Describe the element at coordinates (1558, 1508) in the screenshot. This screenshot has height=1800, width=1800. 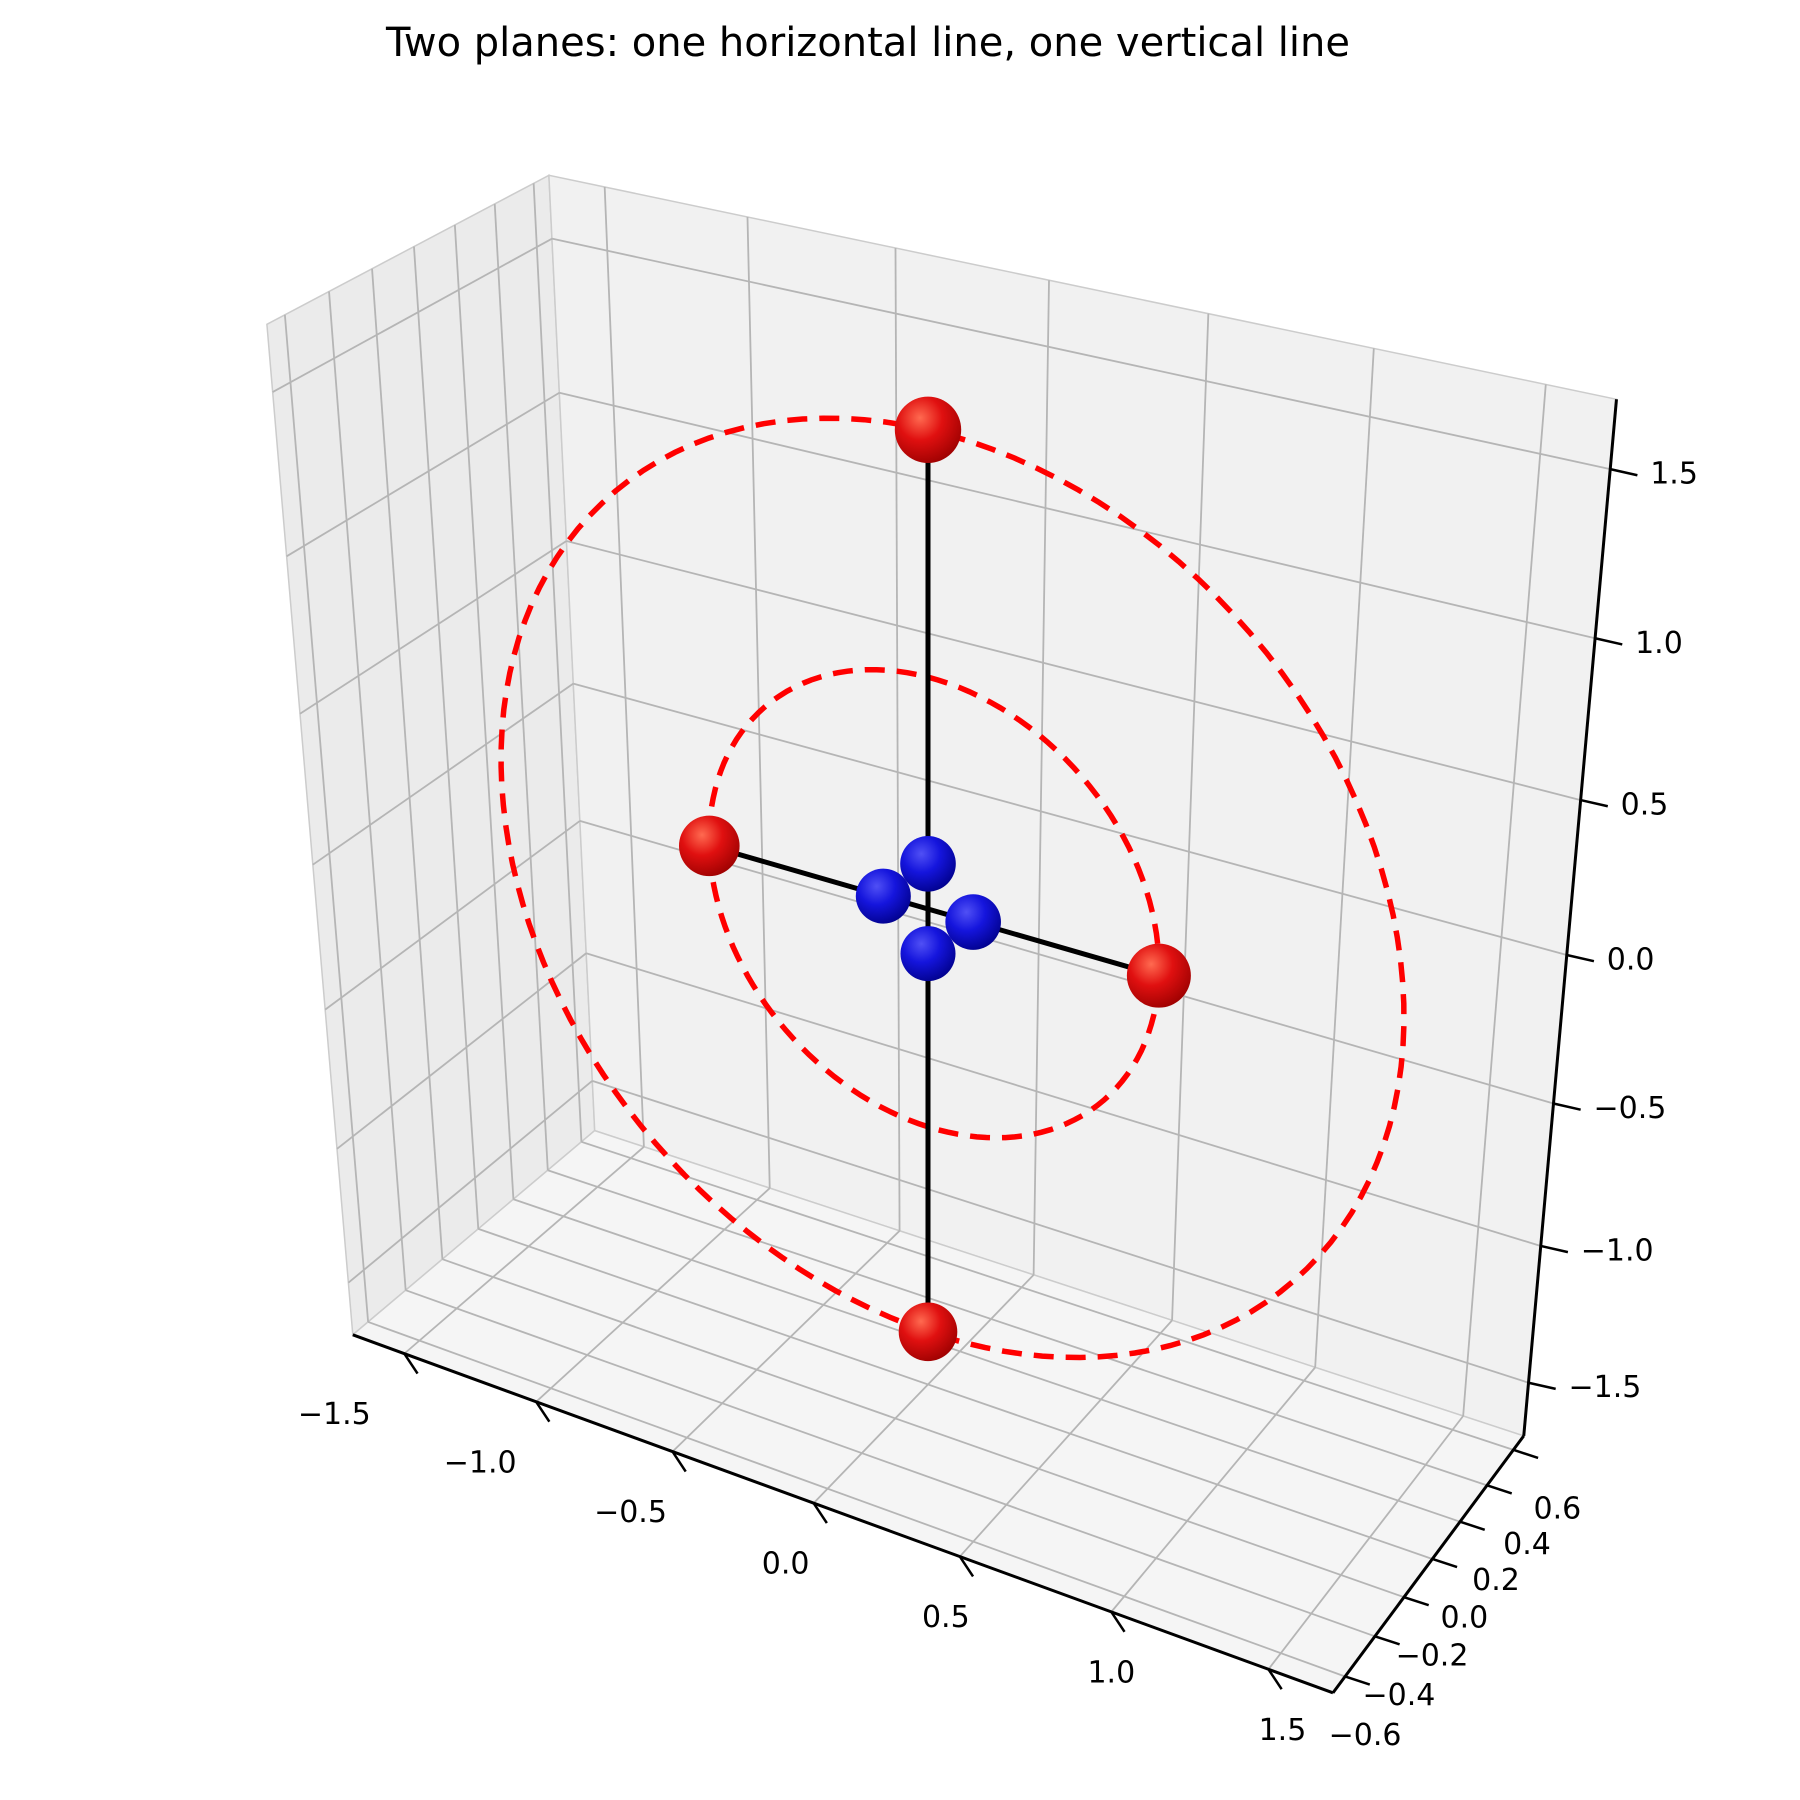
I see `y-tick-label: 0.6` at that location.